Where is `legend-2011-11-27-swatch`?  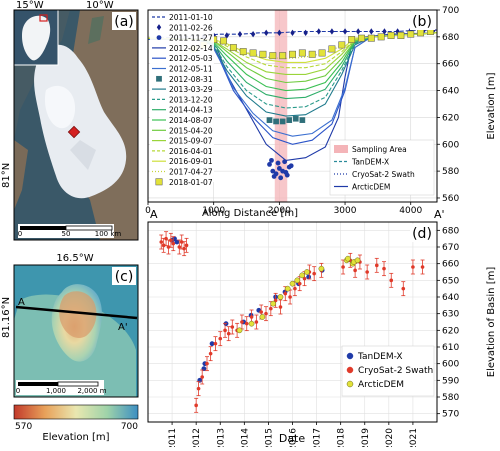
legend-2011-11-27-swatch is located at coordinates (159, 37).